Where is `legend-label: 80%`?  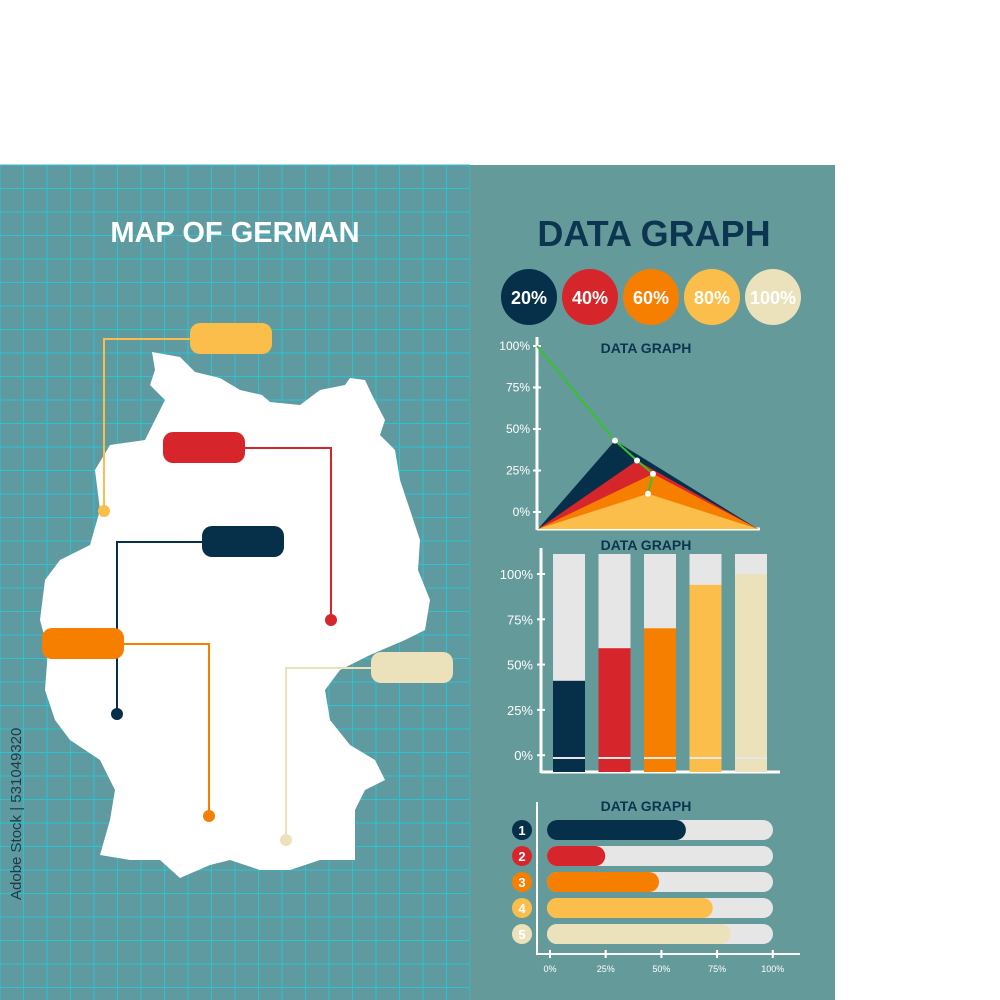 legend-label: 80% is located at coordinates (712, 298).